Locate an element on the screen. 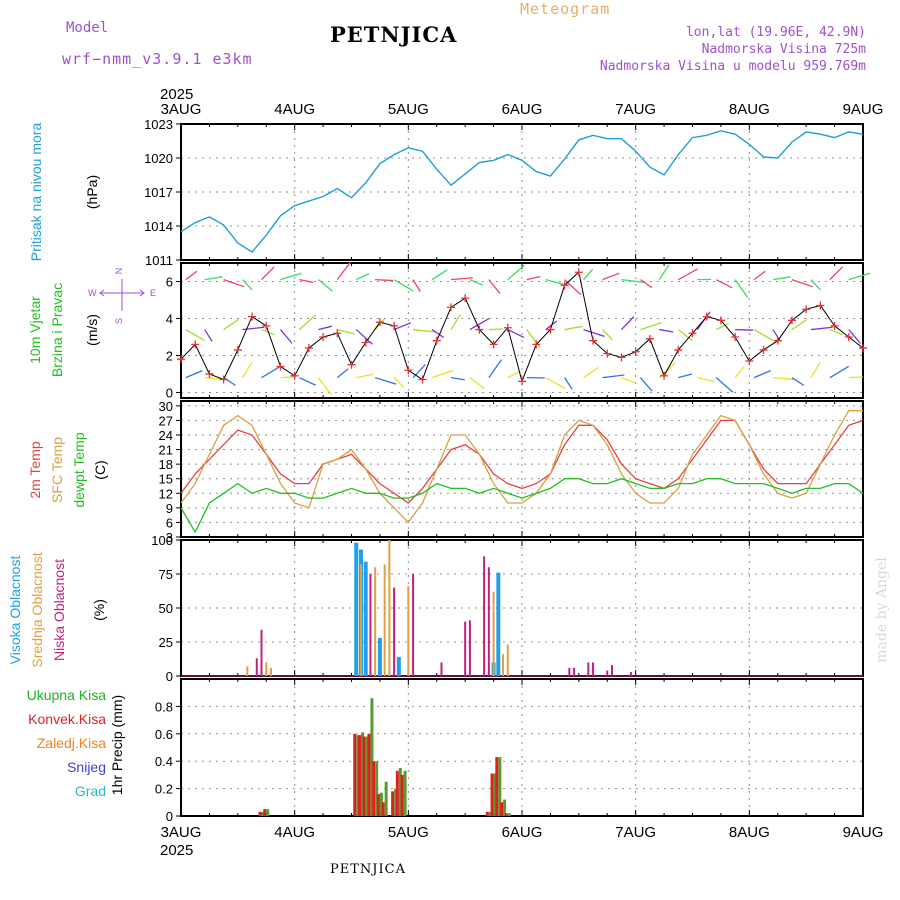  compass-west: W is located at coordinates (92, 293).